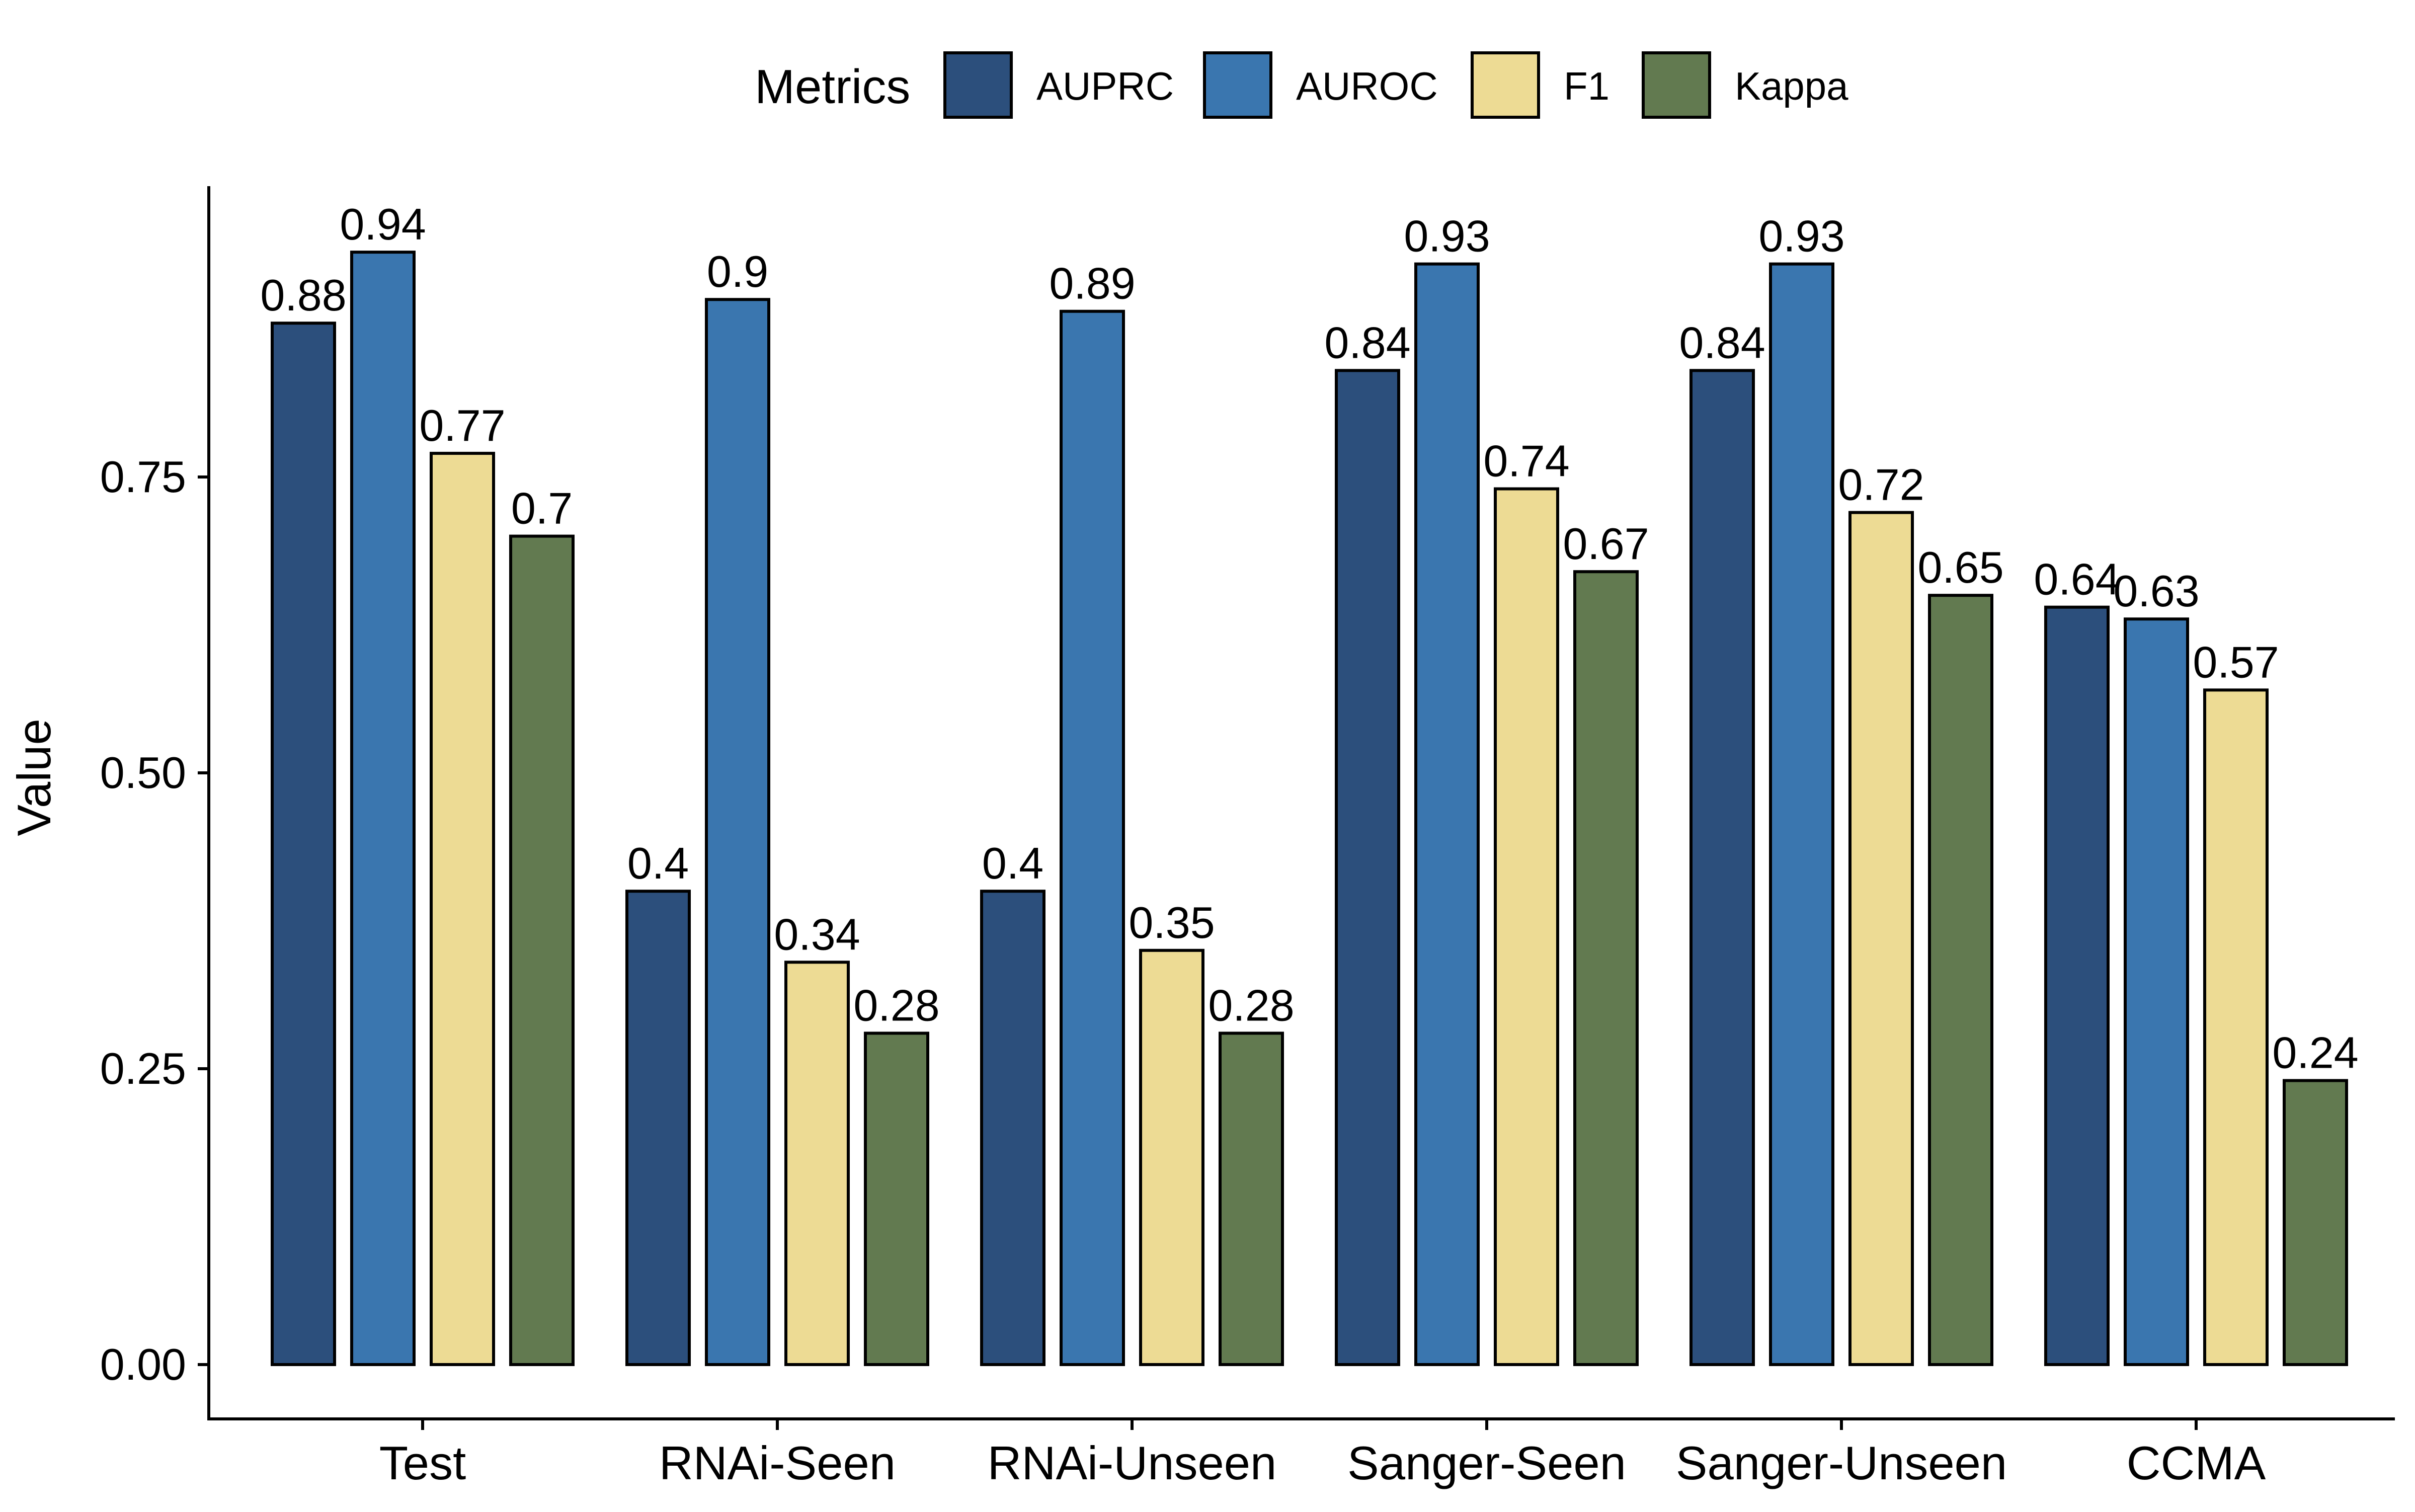 The image size is (2415, 1512). Describe the element at coordinates (2236, 662) in the screenshot. I see `bar-value-label: 0.57` at that location.